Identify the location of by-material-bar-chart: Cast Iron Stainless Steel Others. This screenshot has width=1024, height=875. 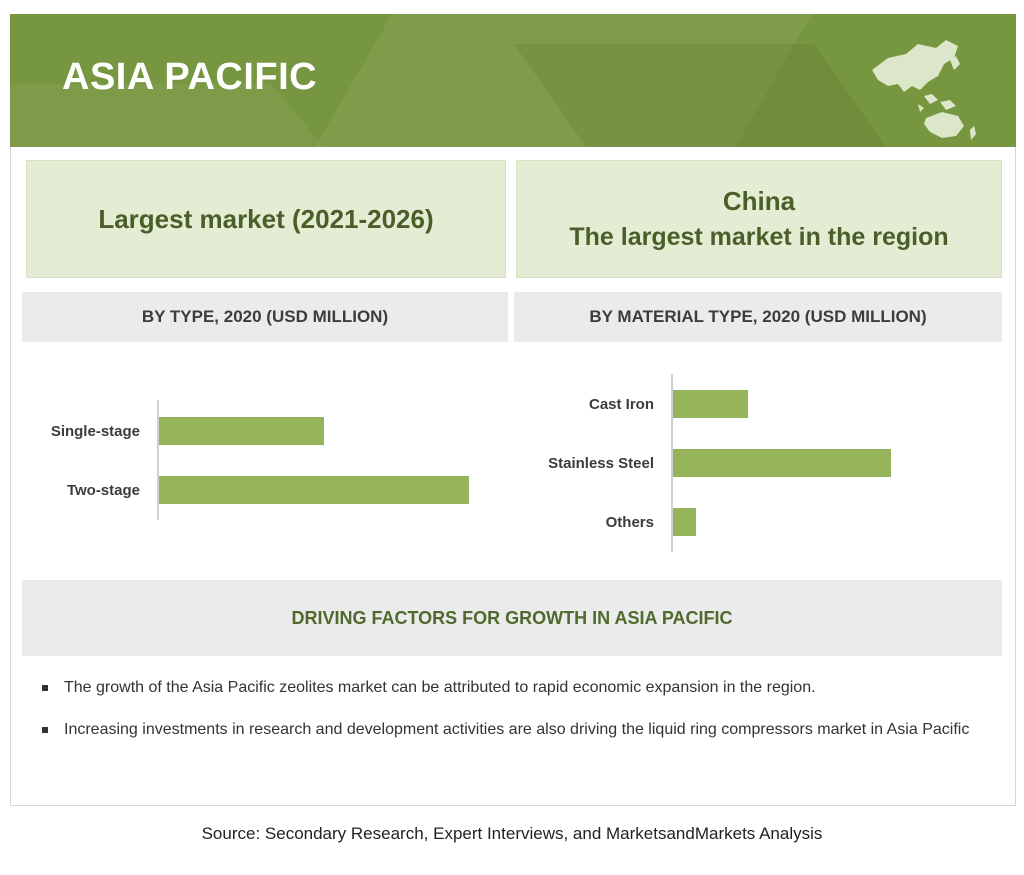
(719, 463).